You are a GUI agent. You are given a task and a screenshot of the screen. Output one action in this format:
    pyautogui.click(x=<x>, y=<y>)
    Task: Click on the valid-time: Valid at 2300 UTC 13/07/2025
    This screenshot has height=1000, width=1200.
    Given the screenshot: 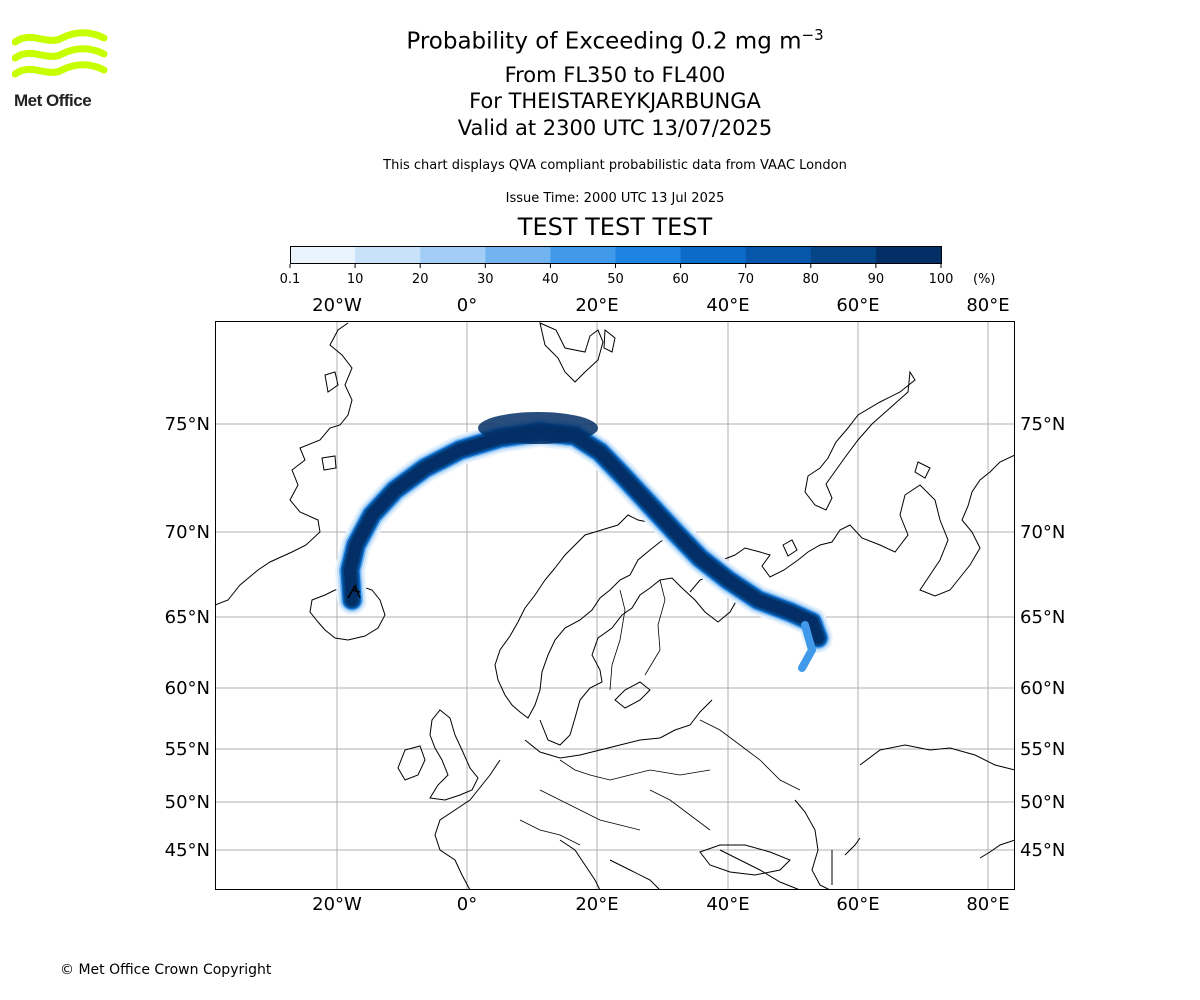 What is the action you would take?
    pyautogui.click(x=615, y=128)
    